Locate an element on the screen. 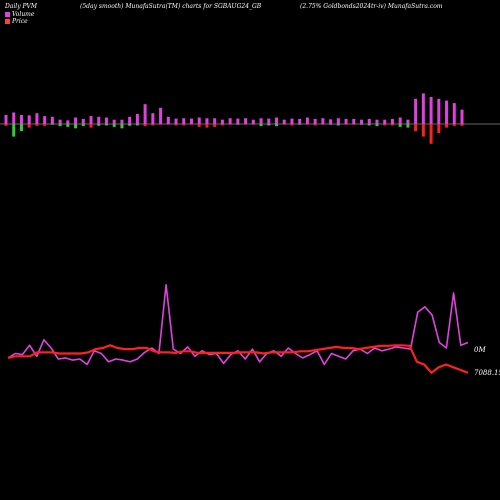 This screenshot has width=500, height=500. volume-end-label: 0M is located at coordinates (480, 350).